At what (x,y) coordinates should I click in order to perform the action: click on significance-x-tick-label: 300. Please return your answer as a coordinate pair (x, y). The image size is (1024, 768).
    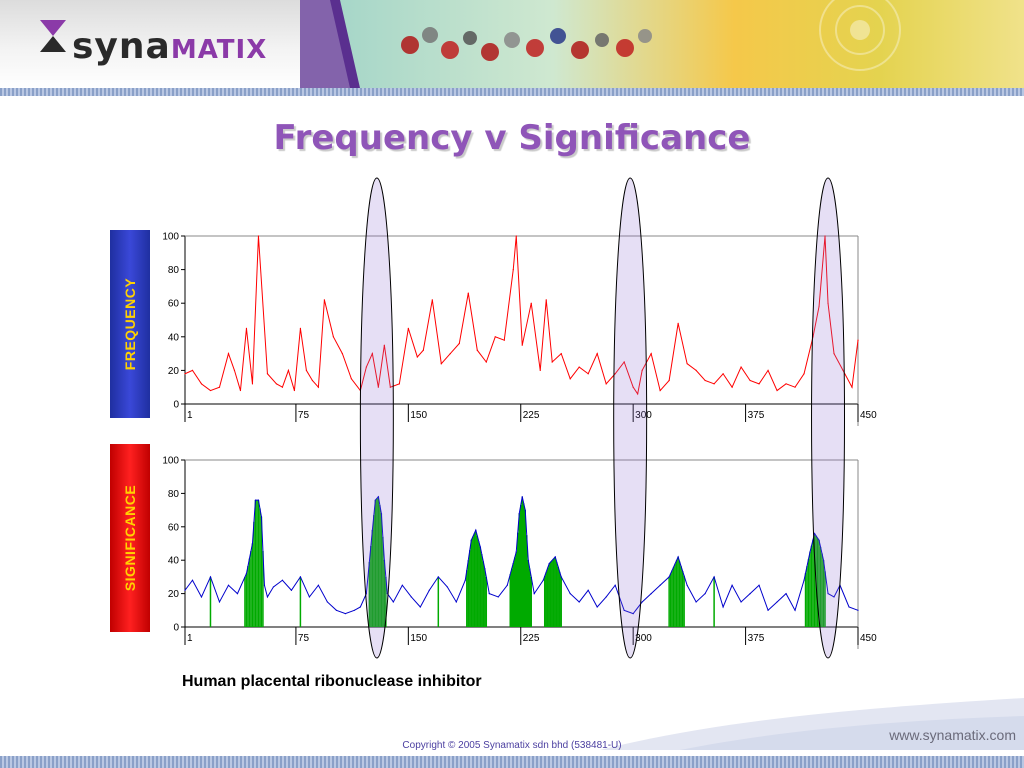
    Looking at the image, I should click on (643, 638).